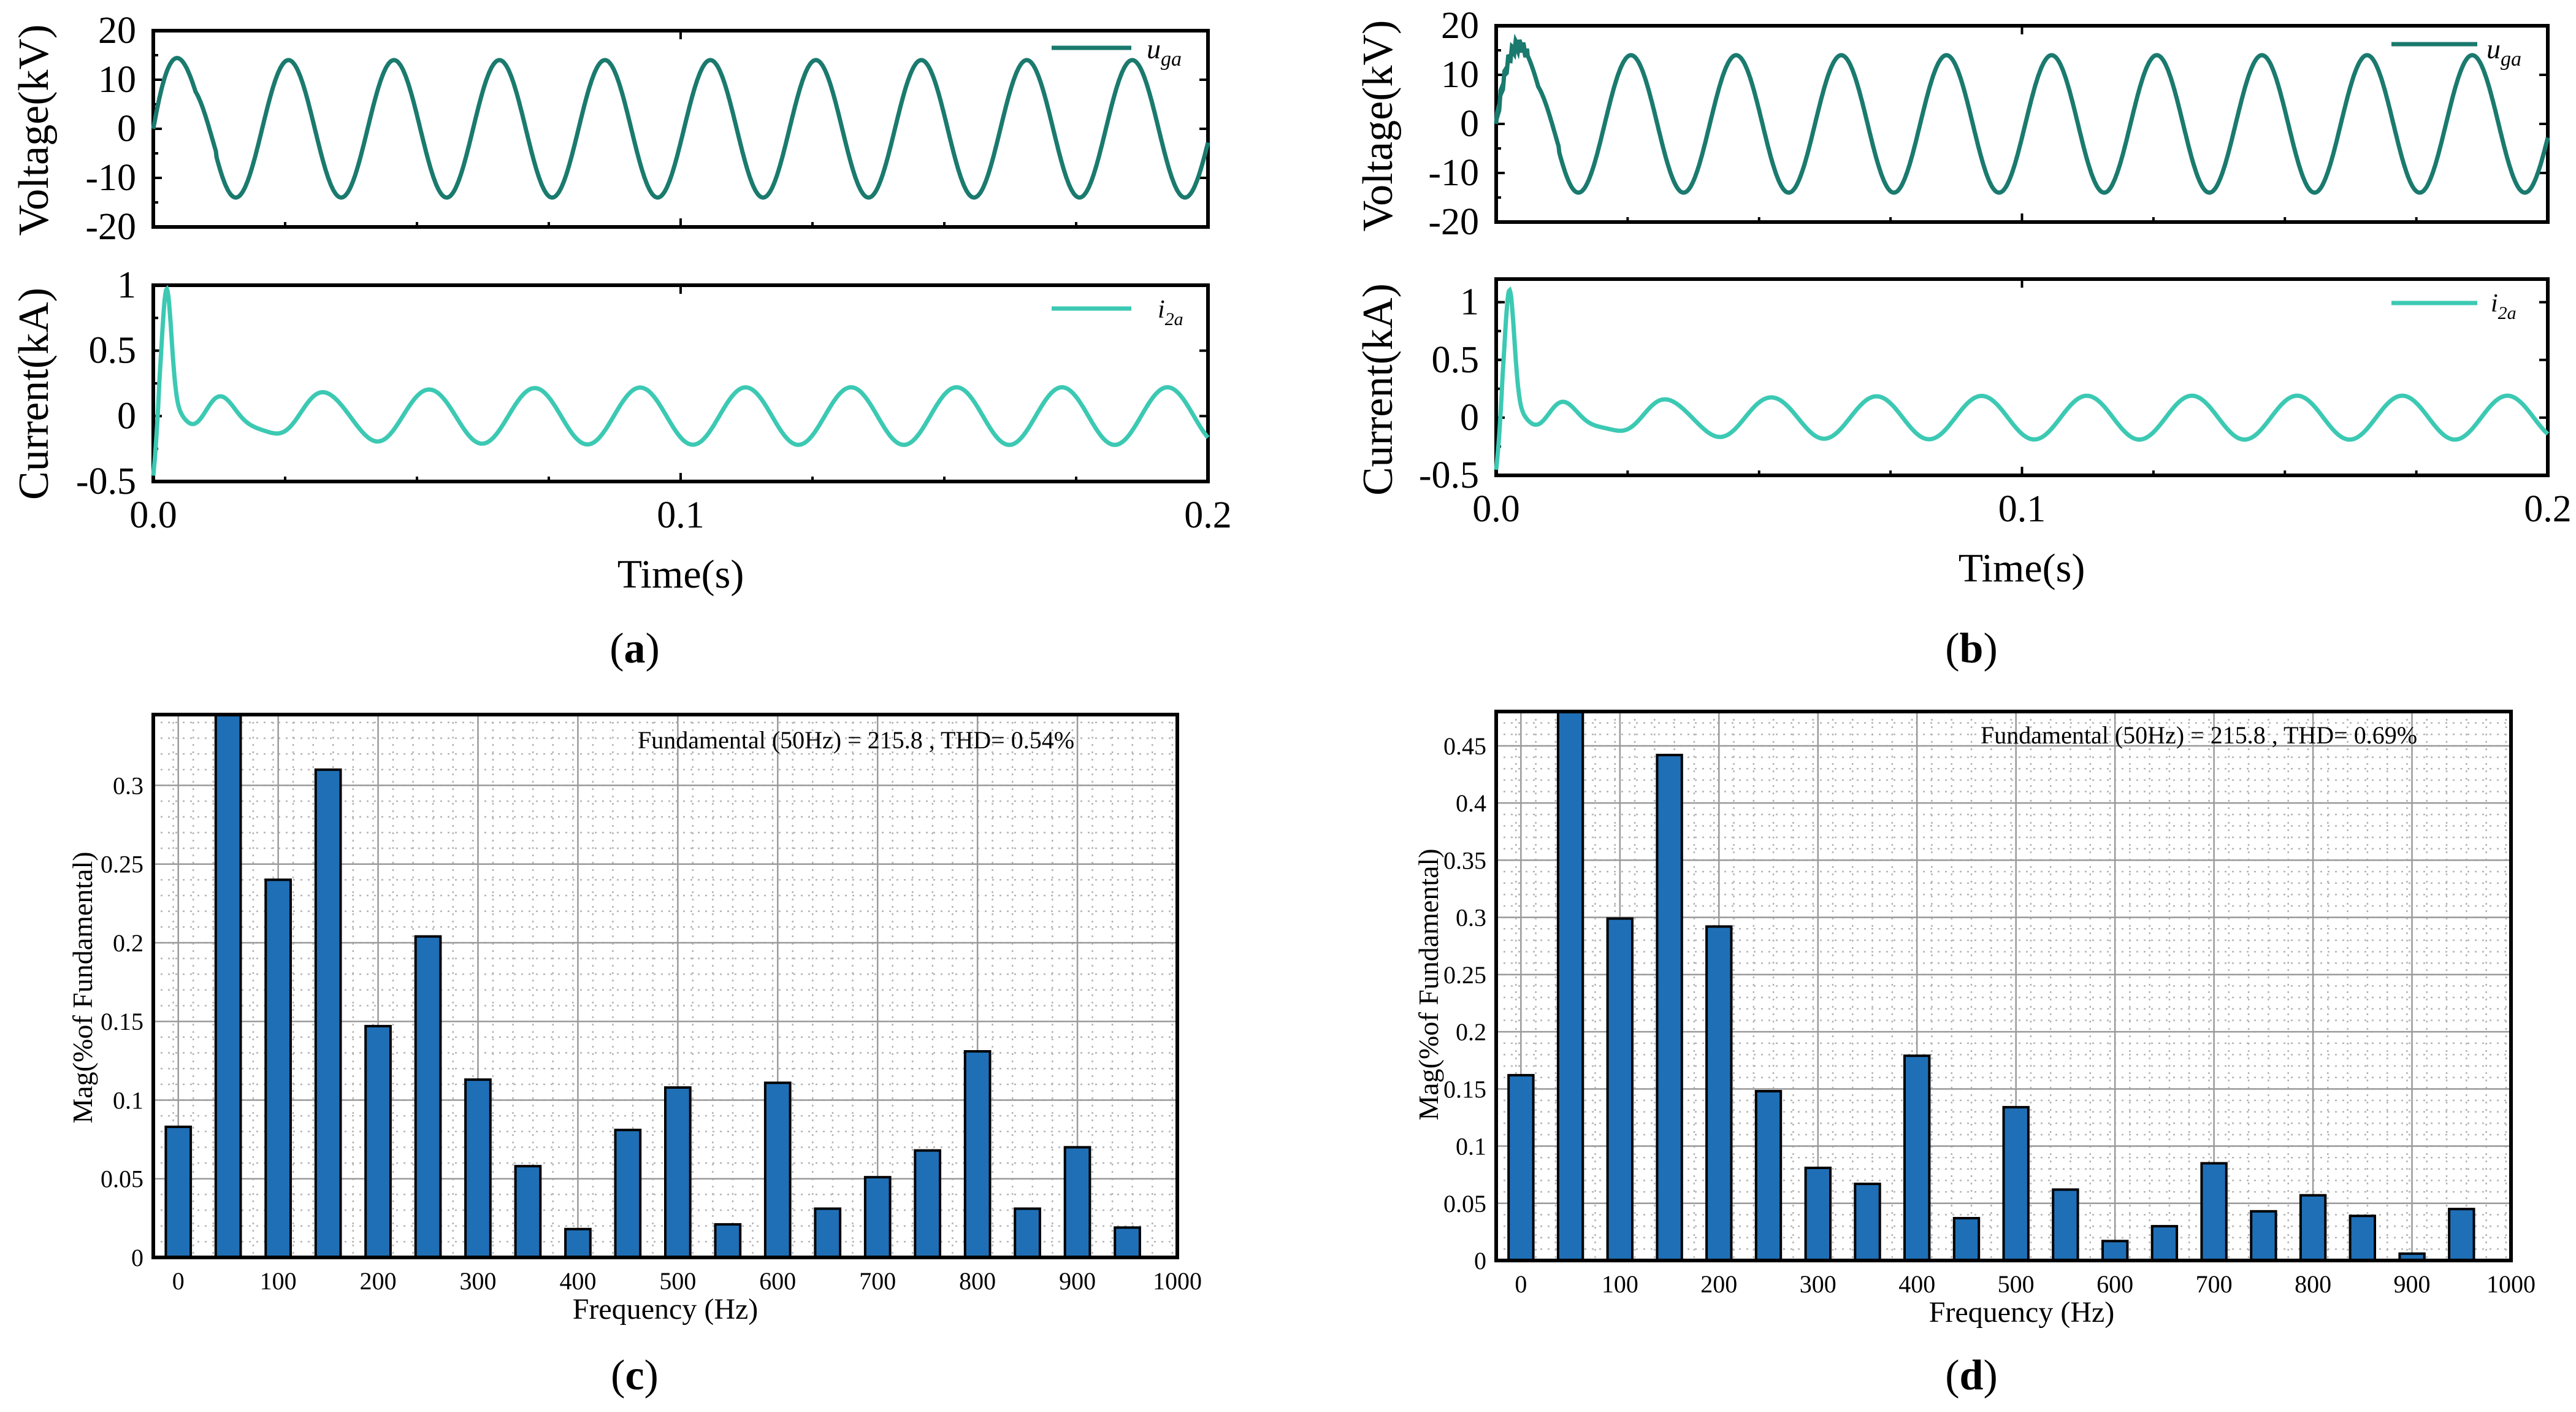 This screenshot has width=2576, height=1412. Describe the element at coordinates (680, 128) in the screenshot. I see `panel-a-voltage-line` at that location.